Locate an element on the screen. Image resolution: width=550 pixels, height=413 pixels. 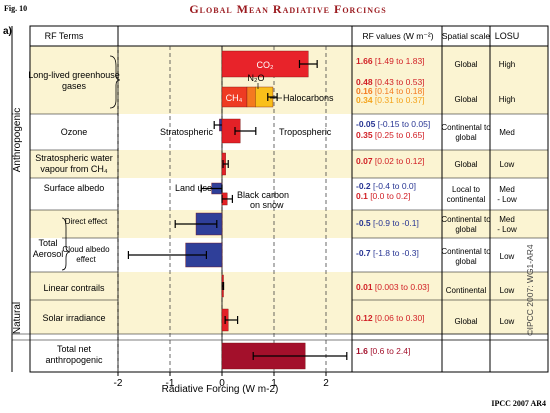
term-cloud-albedo-2: effect is located at coordinates (86, 259).